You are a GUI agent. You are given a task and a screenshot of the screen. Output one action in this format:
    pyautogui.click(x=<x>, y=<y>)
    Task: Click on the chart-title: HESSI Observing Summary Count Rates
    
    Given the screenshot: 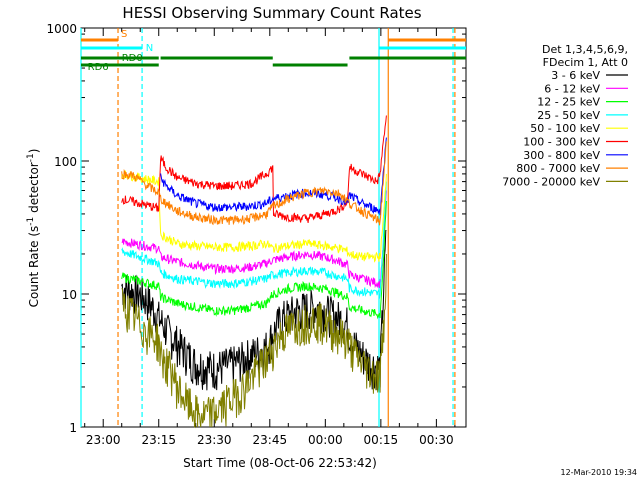 What is the action you would take?
    pyautogui.click(x=271, y=13)
    